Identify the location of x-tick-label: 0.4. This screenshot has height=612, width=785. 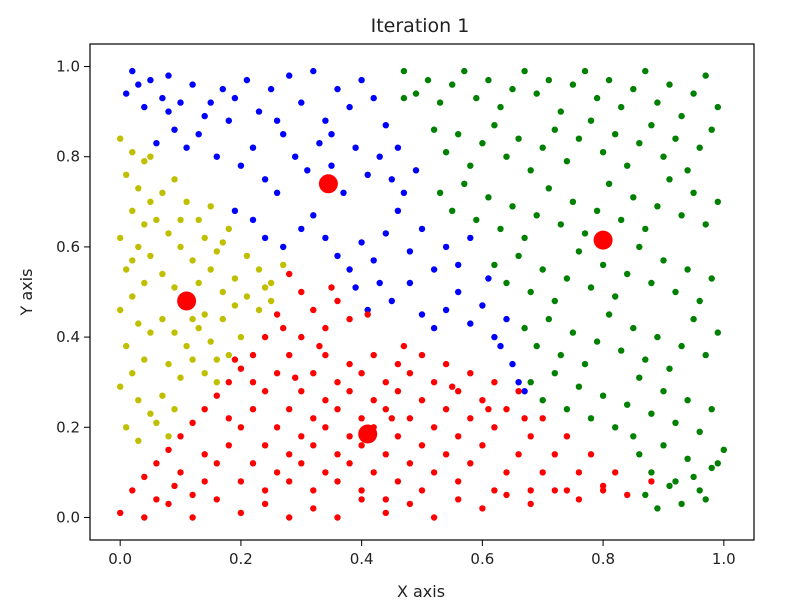
(362, 559).